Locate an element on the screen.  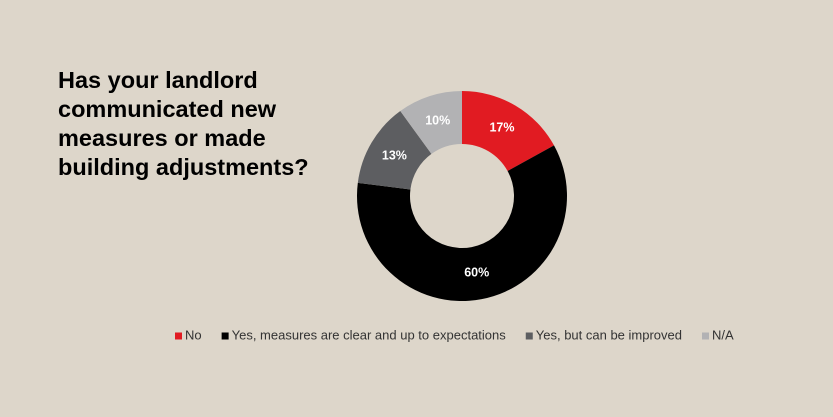
data-label: 13% is located at coordinates (394, 155).